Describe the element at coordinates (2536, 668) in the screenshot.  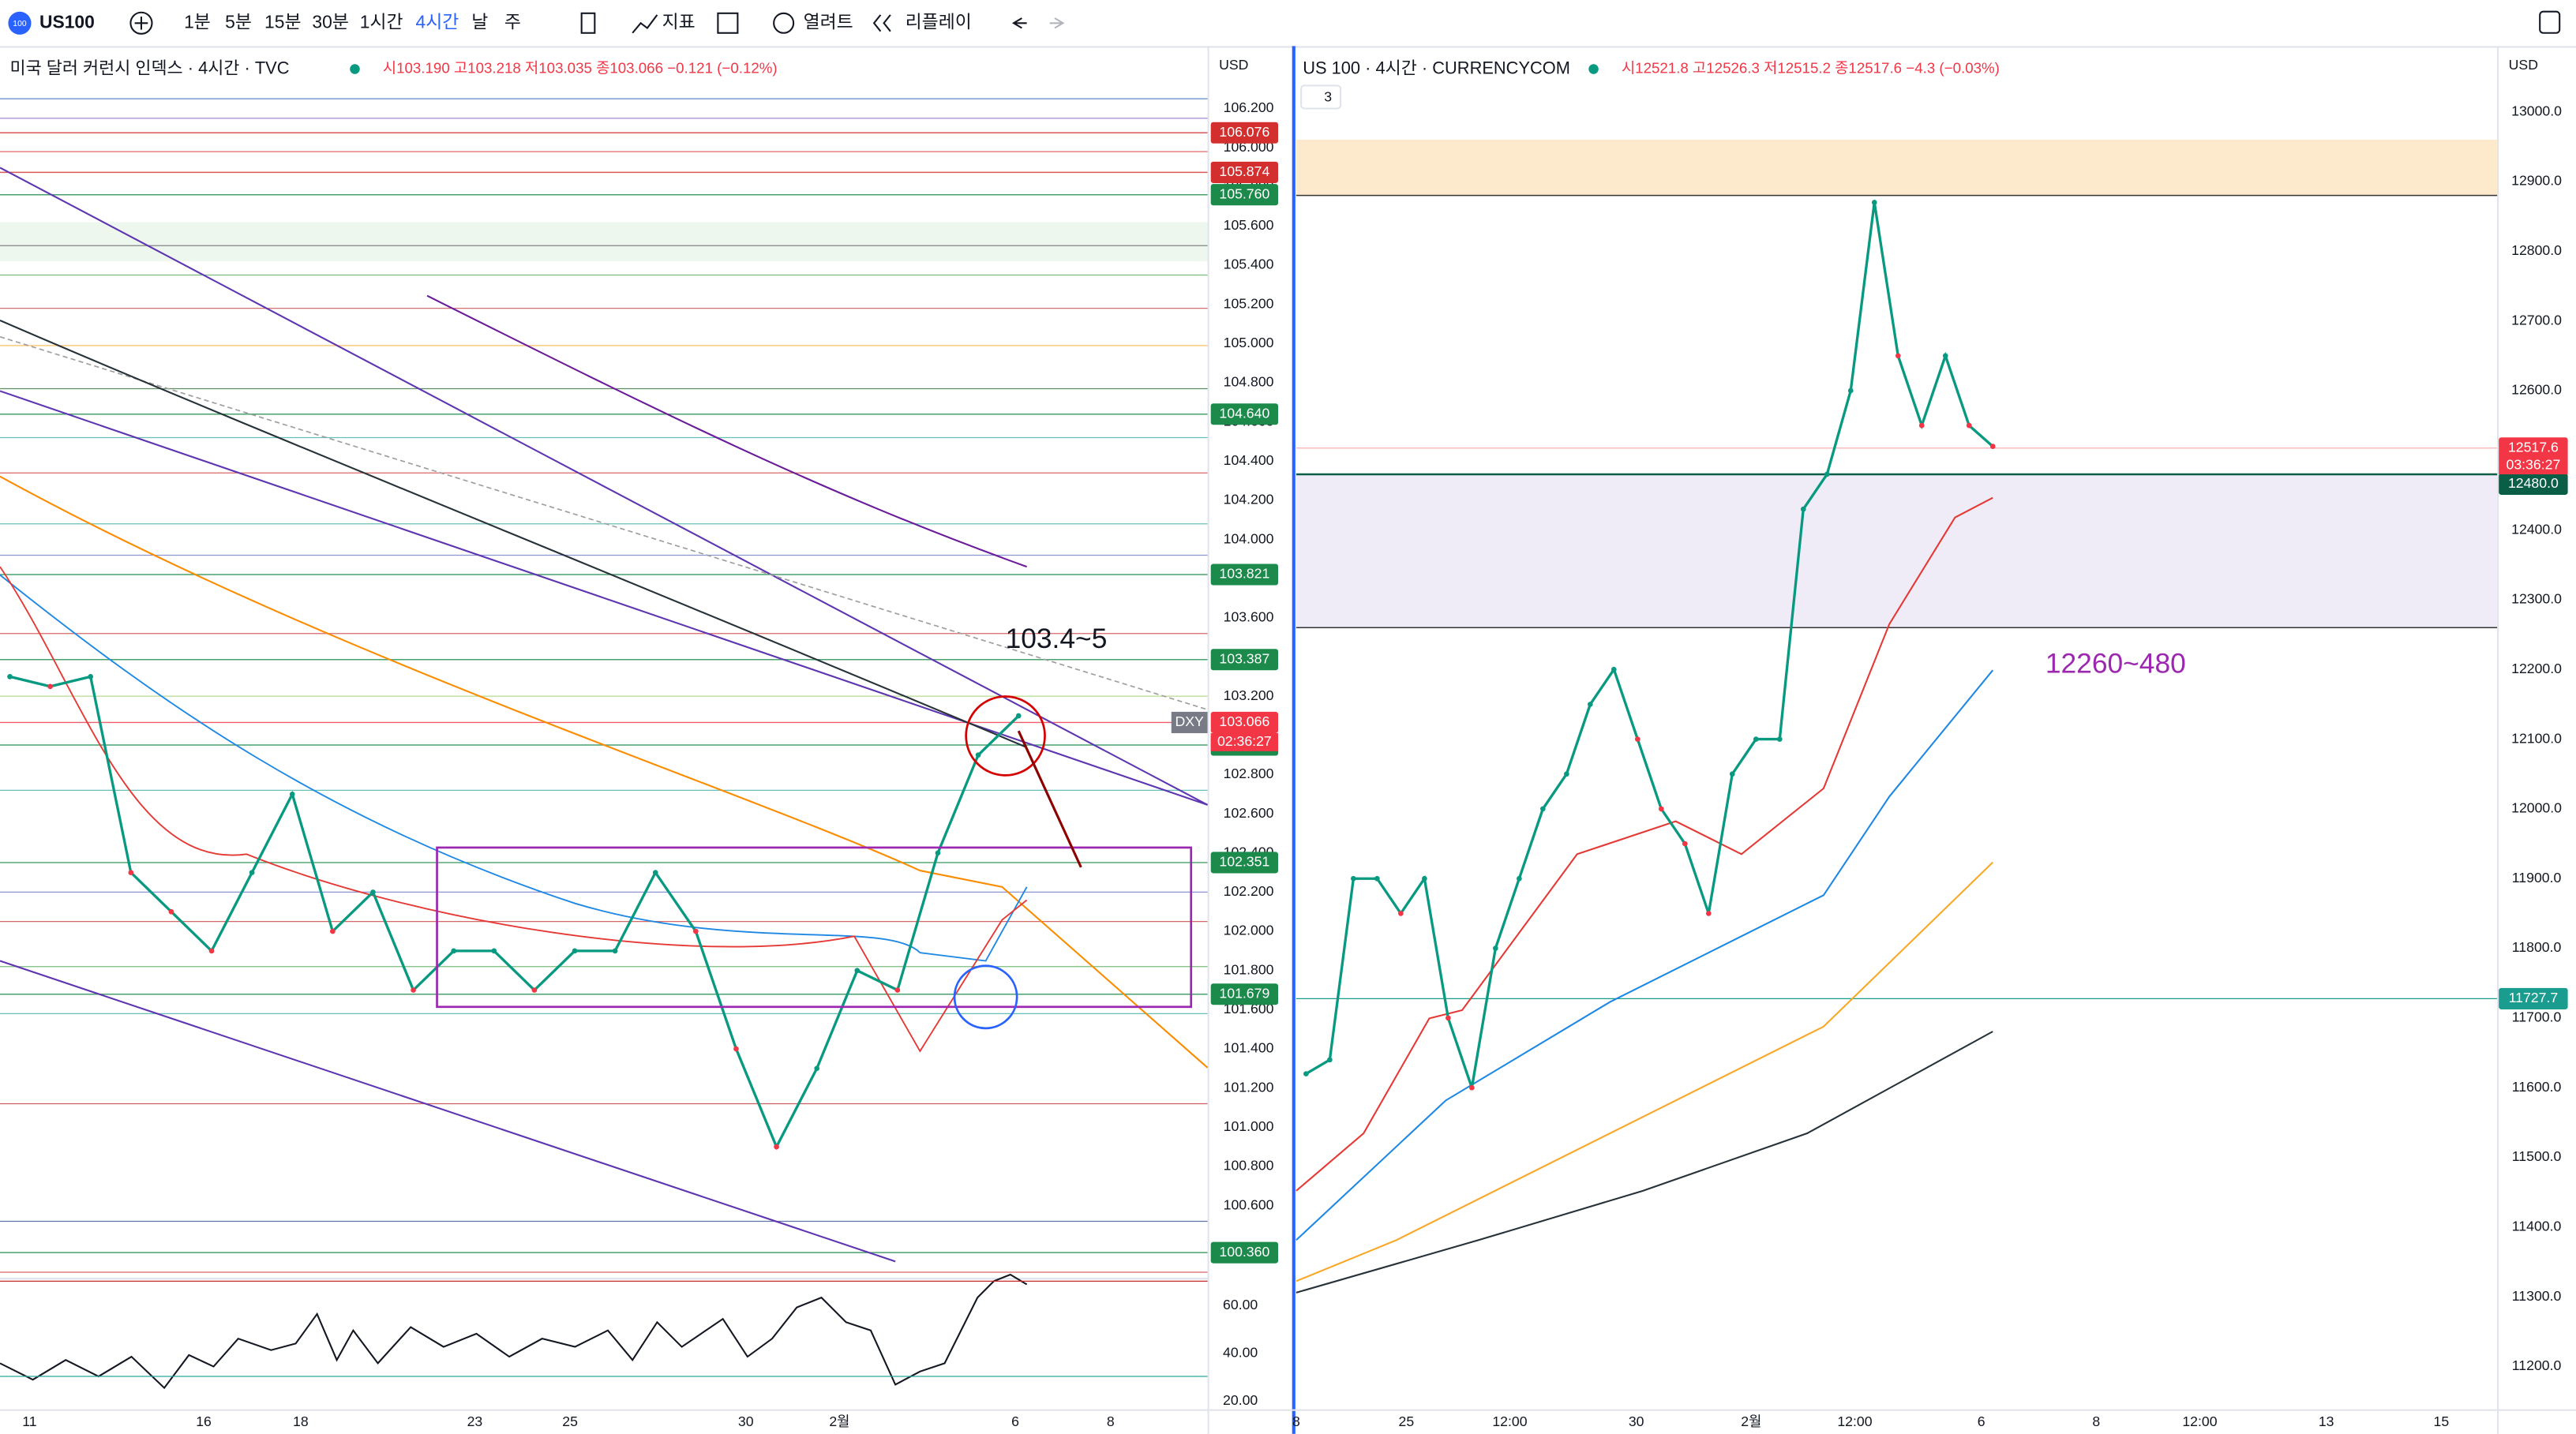
I see `y-tick-label: 12200.0` at that location.